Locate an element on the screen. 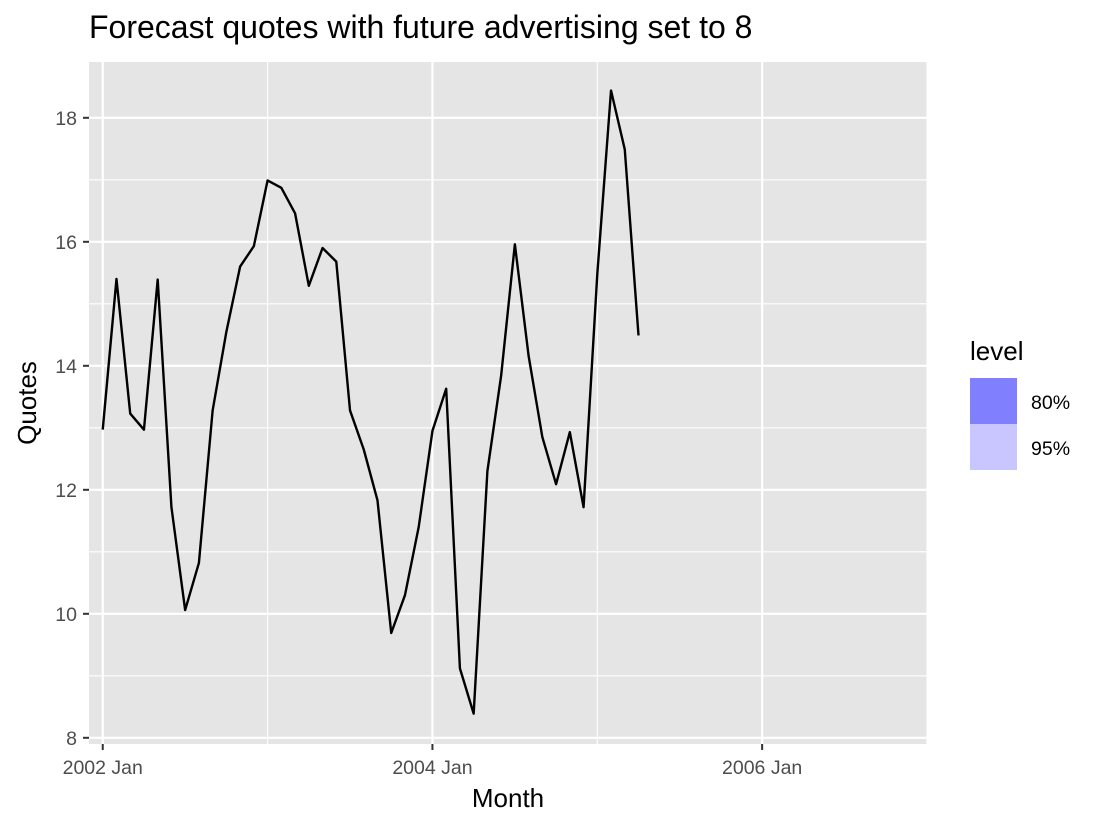 Image resolution: width=1108 pixels, height=828 pixels. y-tick-label: 12 is located at coordinates (66, 491).